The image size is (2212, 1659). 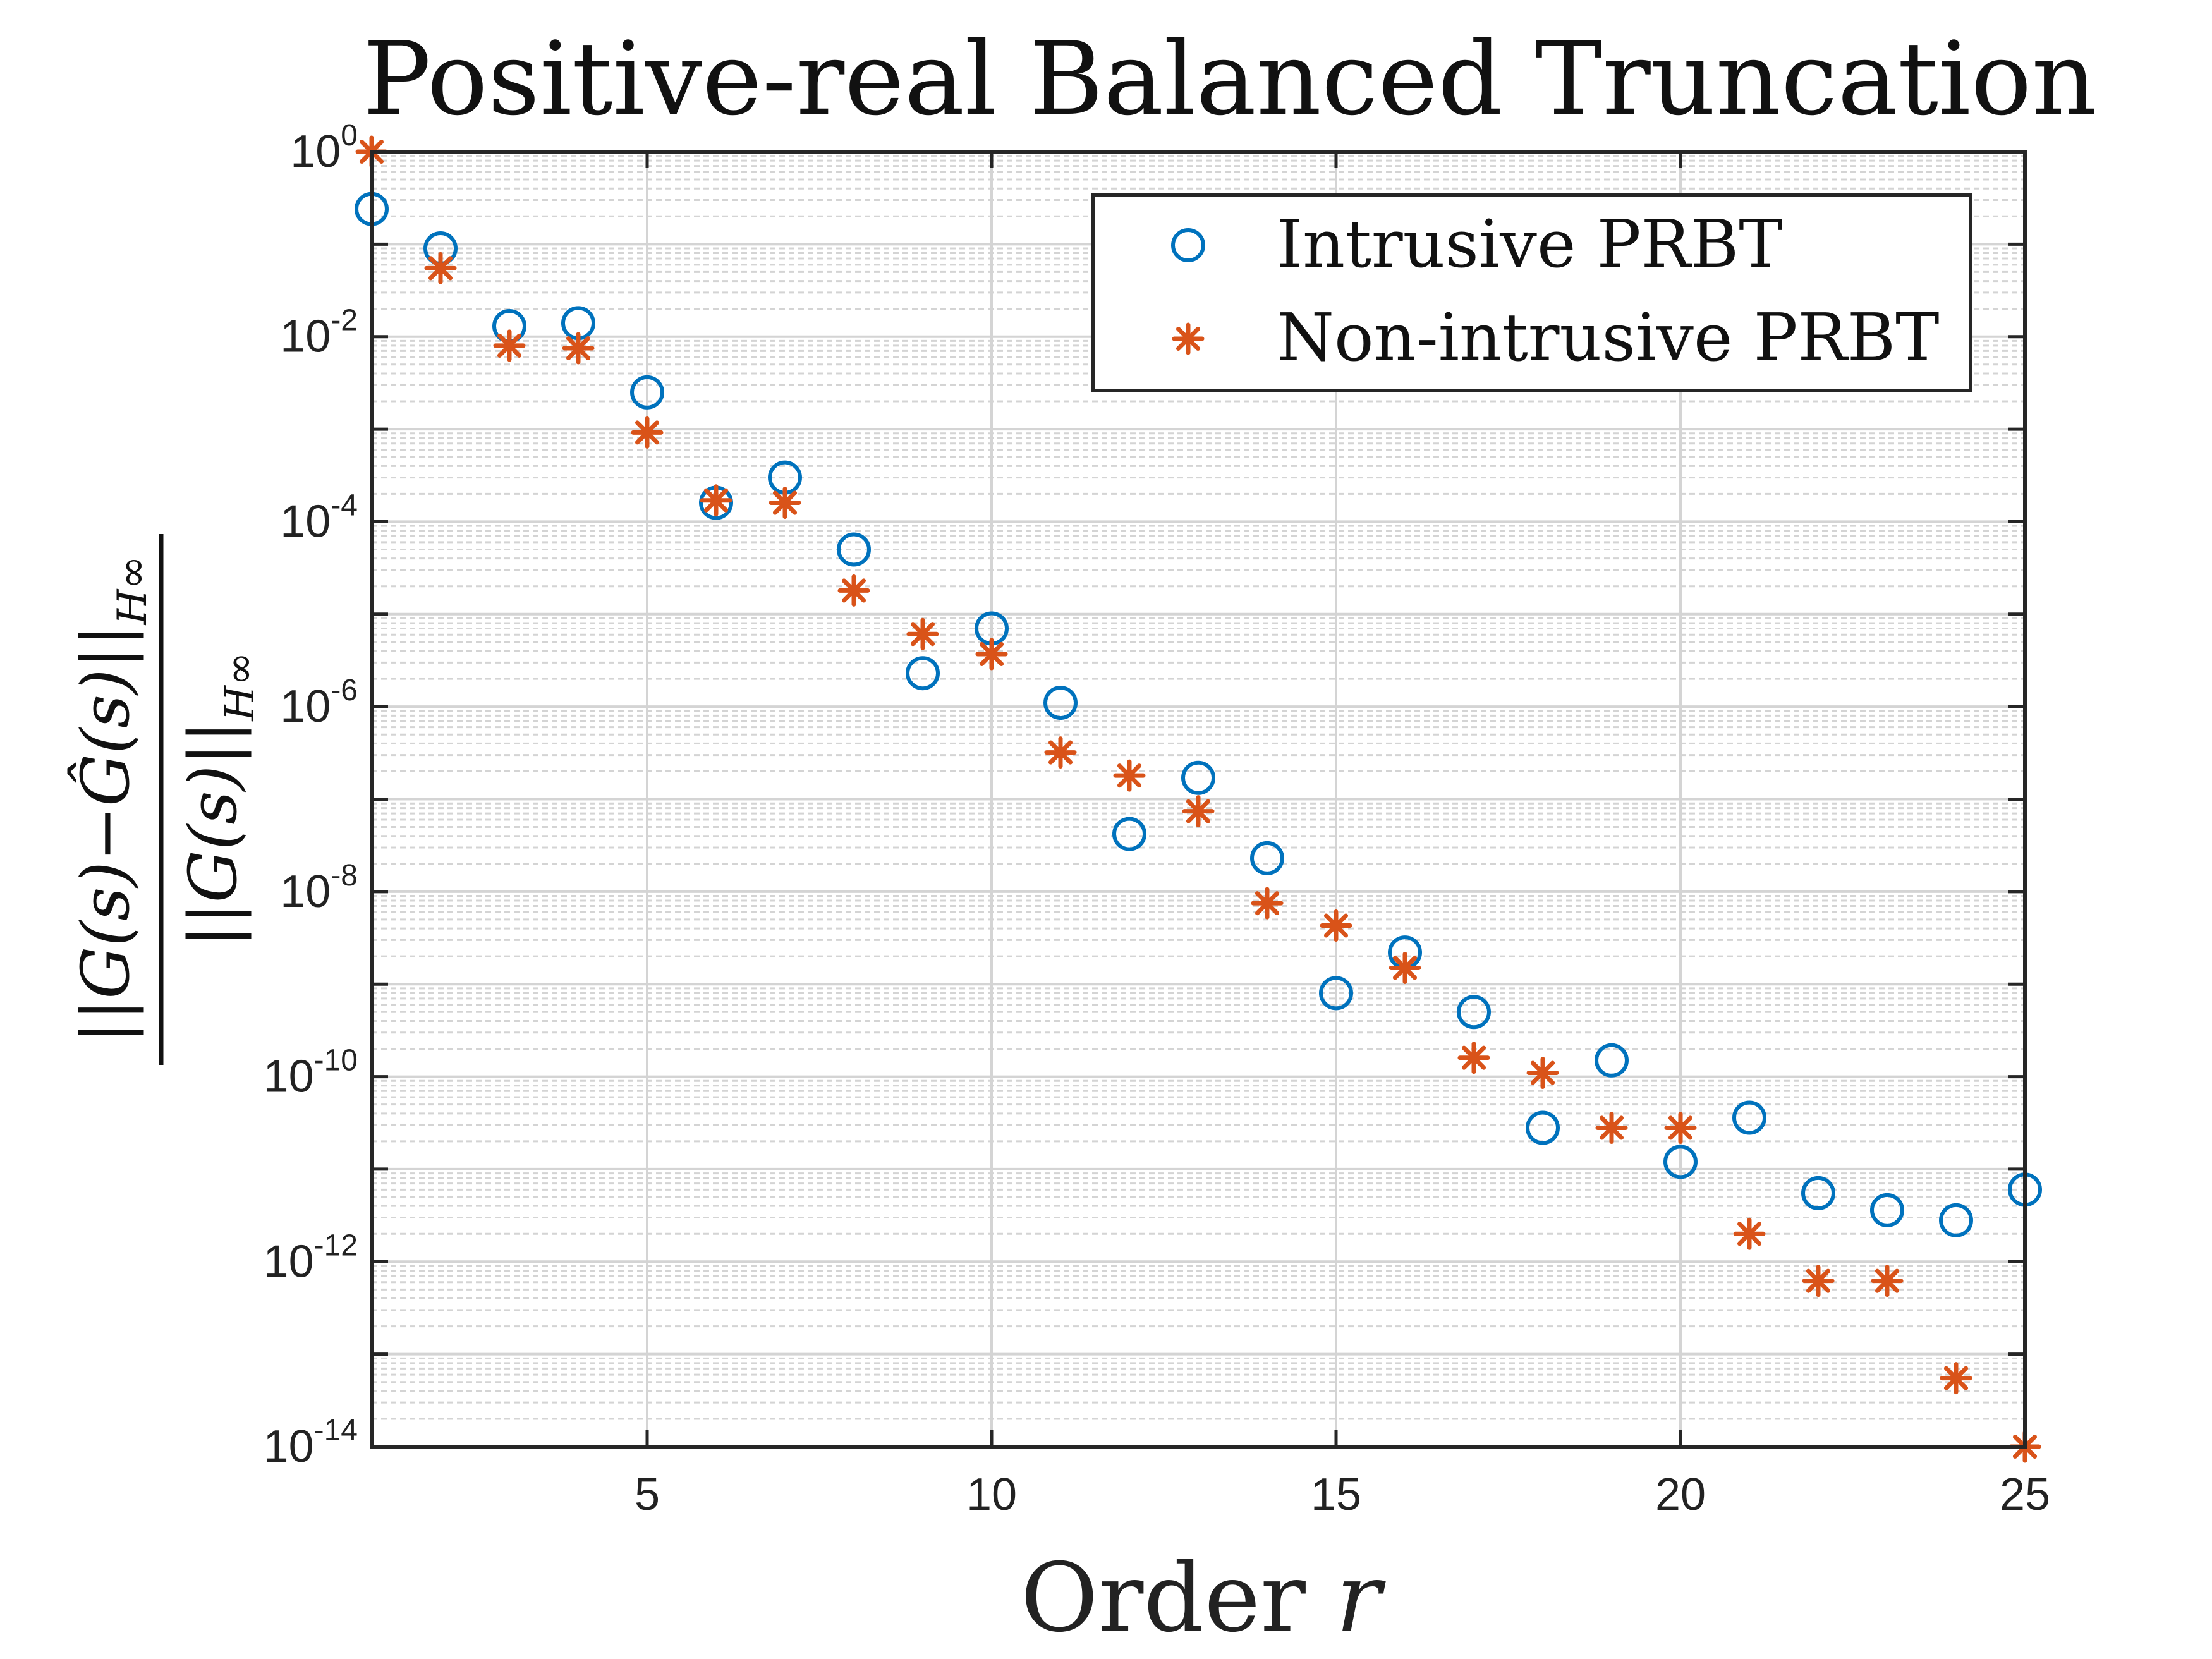 I want to click on legend-marker-circle, so click(x=1188, y=245).